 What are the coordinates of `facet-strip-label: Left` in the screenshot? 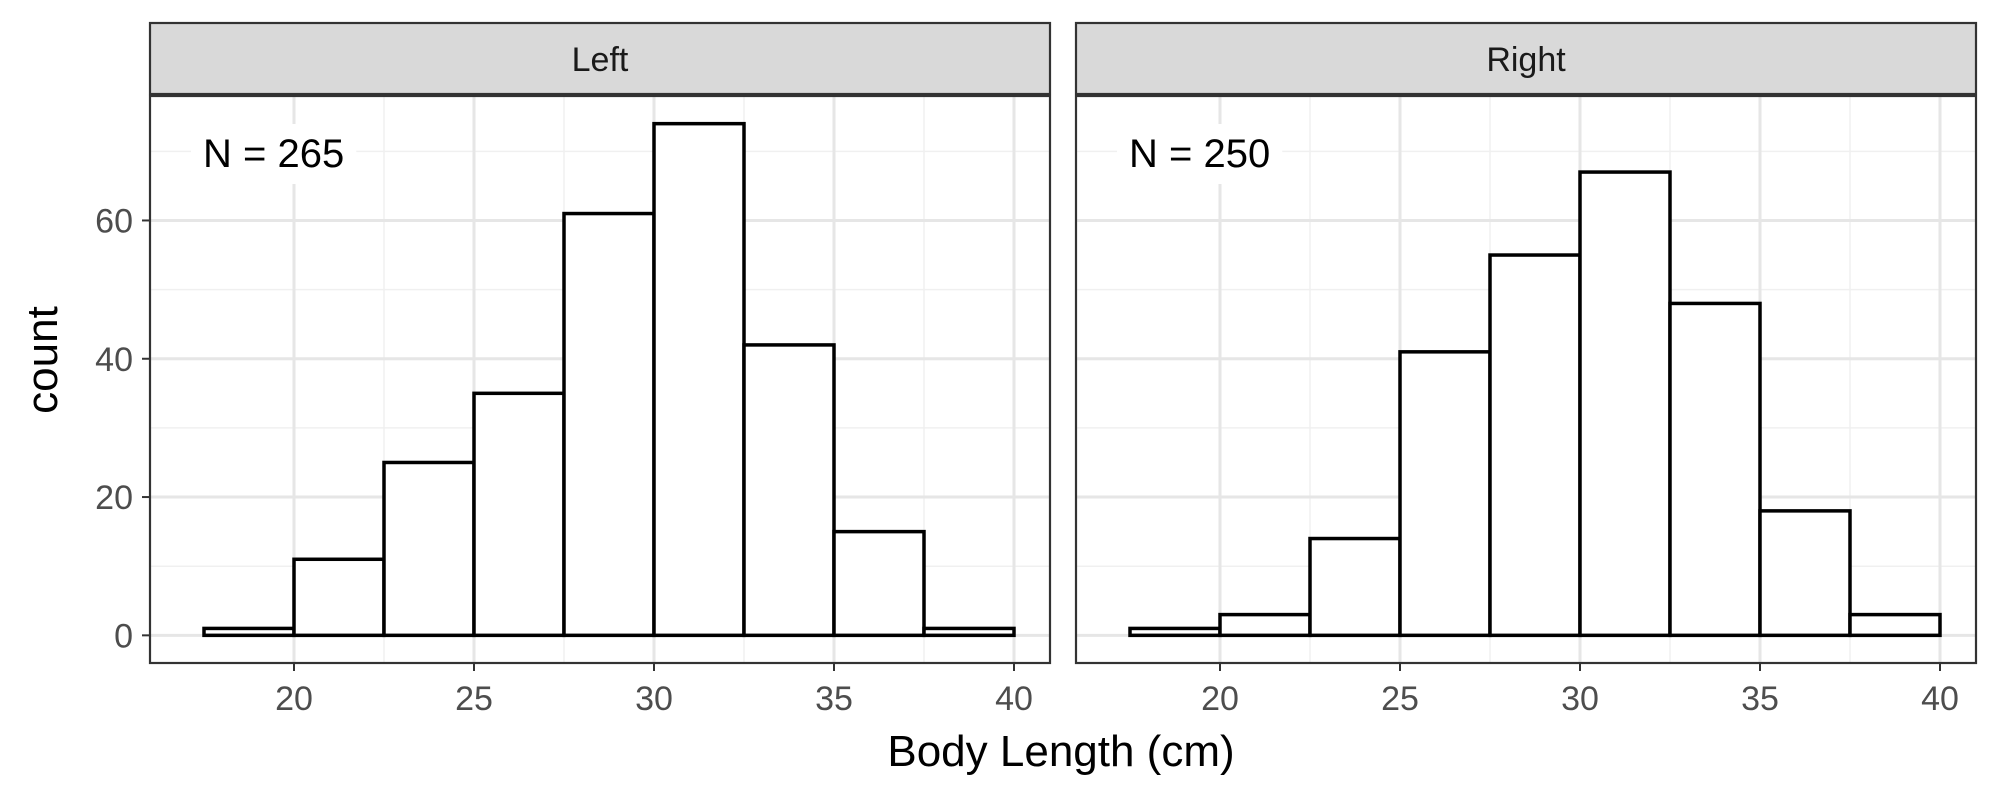 It's located at (600, 60).